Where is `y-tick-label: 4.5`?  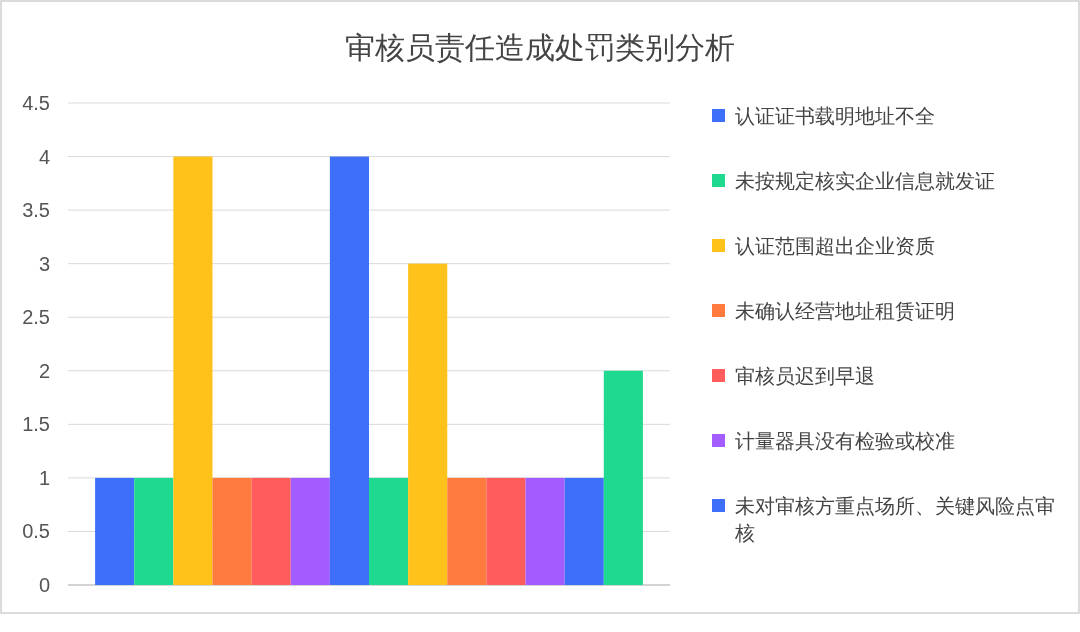
y-tick-label: 4.5 is located at coordinates (36, 103).